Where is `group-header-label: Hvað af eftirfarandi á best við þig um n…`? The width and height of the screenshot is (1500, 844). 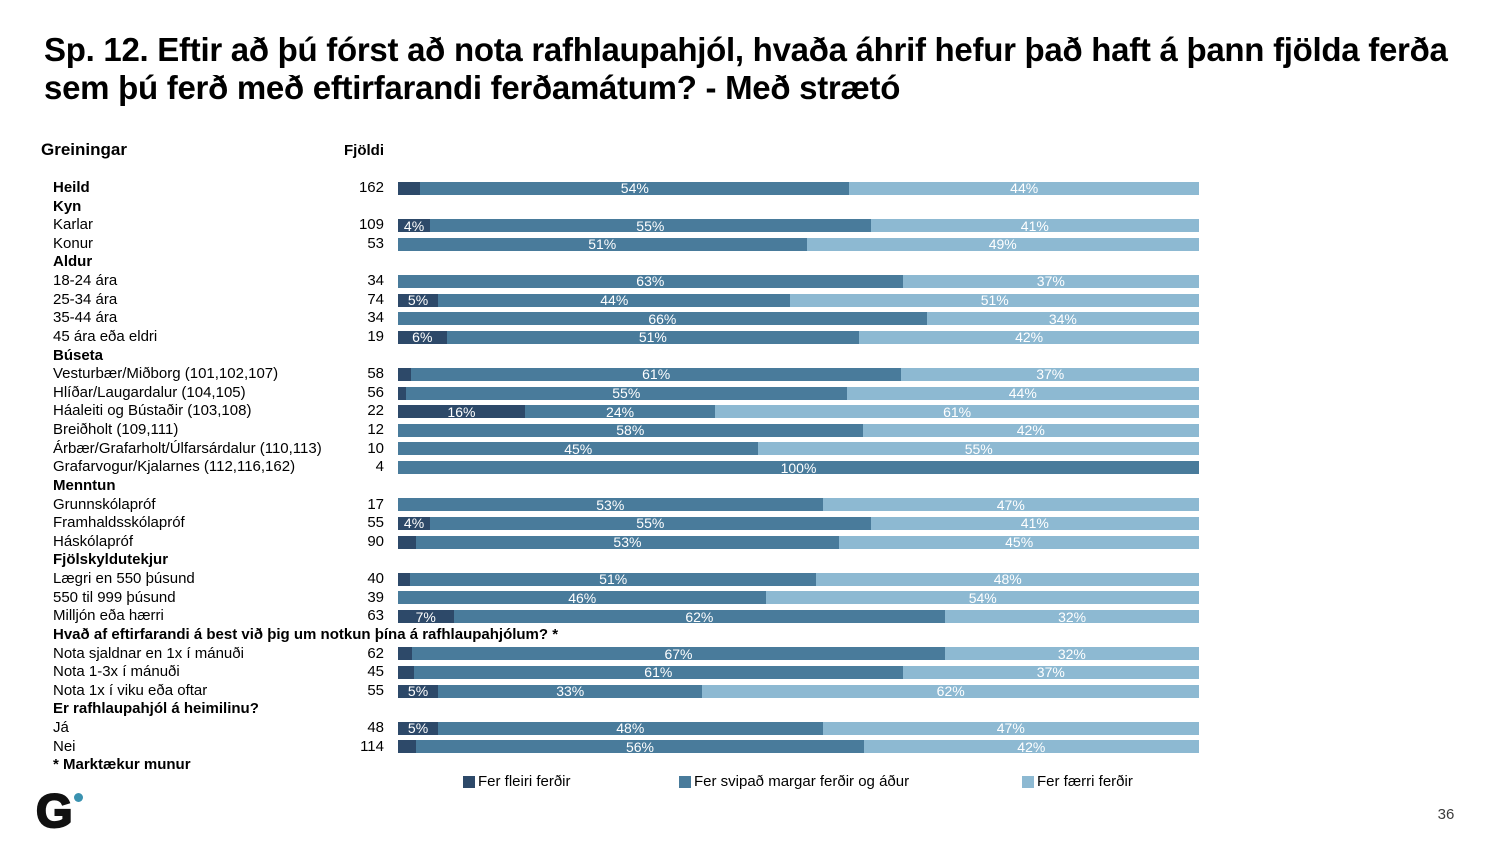 group-header-label: Hvað af eftirfarandi á best við þig um n… is located at coordinates (306, 634).